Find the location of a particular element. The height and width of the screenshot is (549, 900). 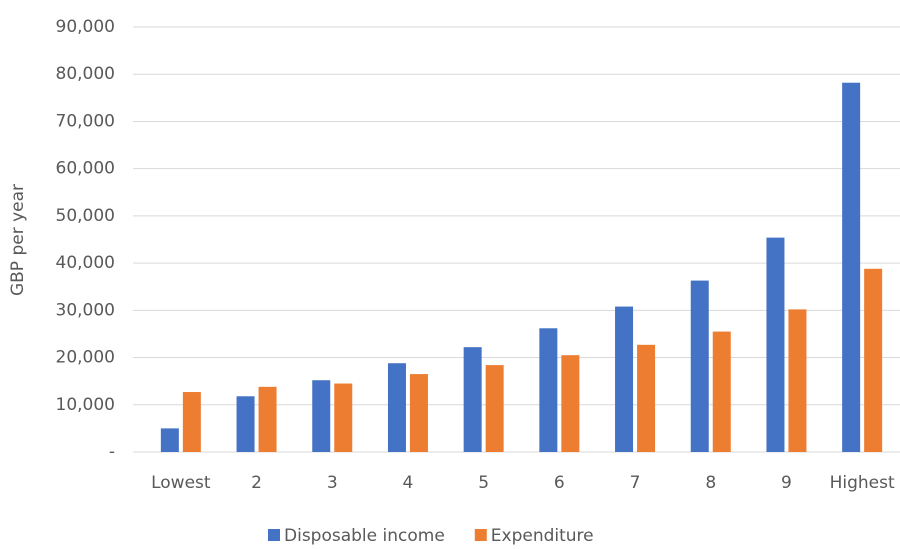

y-tick-label: 40,000 is located at coordinates (85, 263).